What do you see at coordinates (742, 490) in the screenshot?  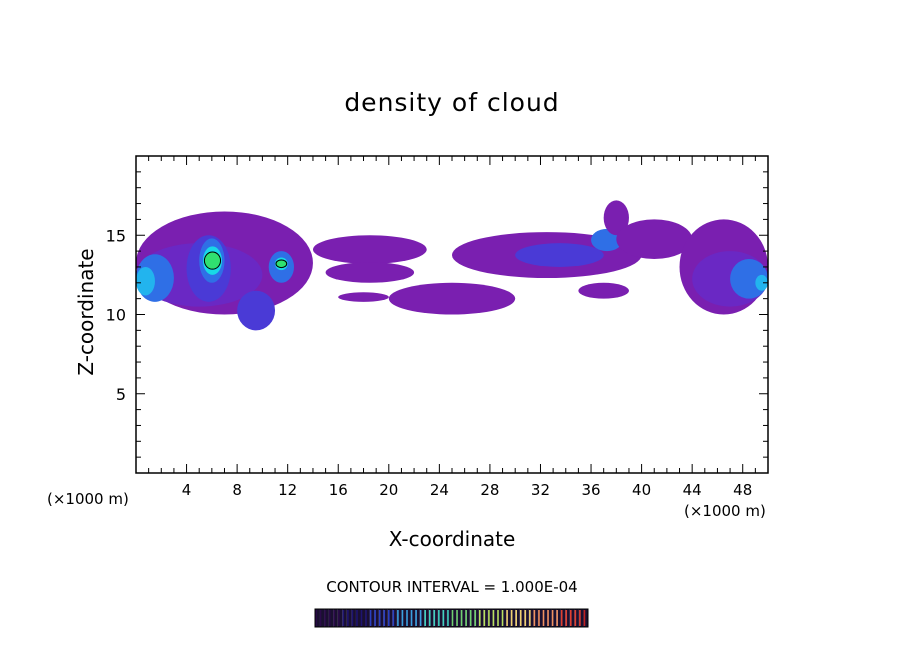 I see `x-tick-label-48: 48` at bounding box center [742, 490].